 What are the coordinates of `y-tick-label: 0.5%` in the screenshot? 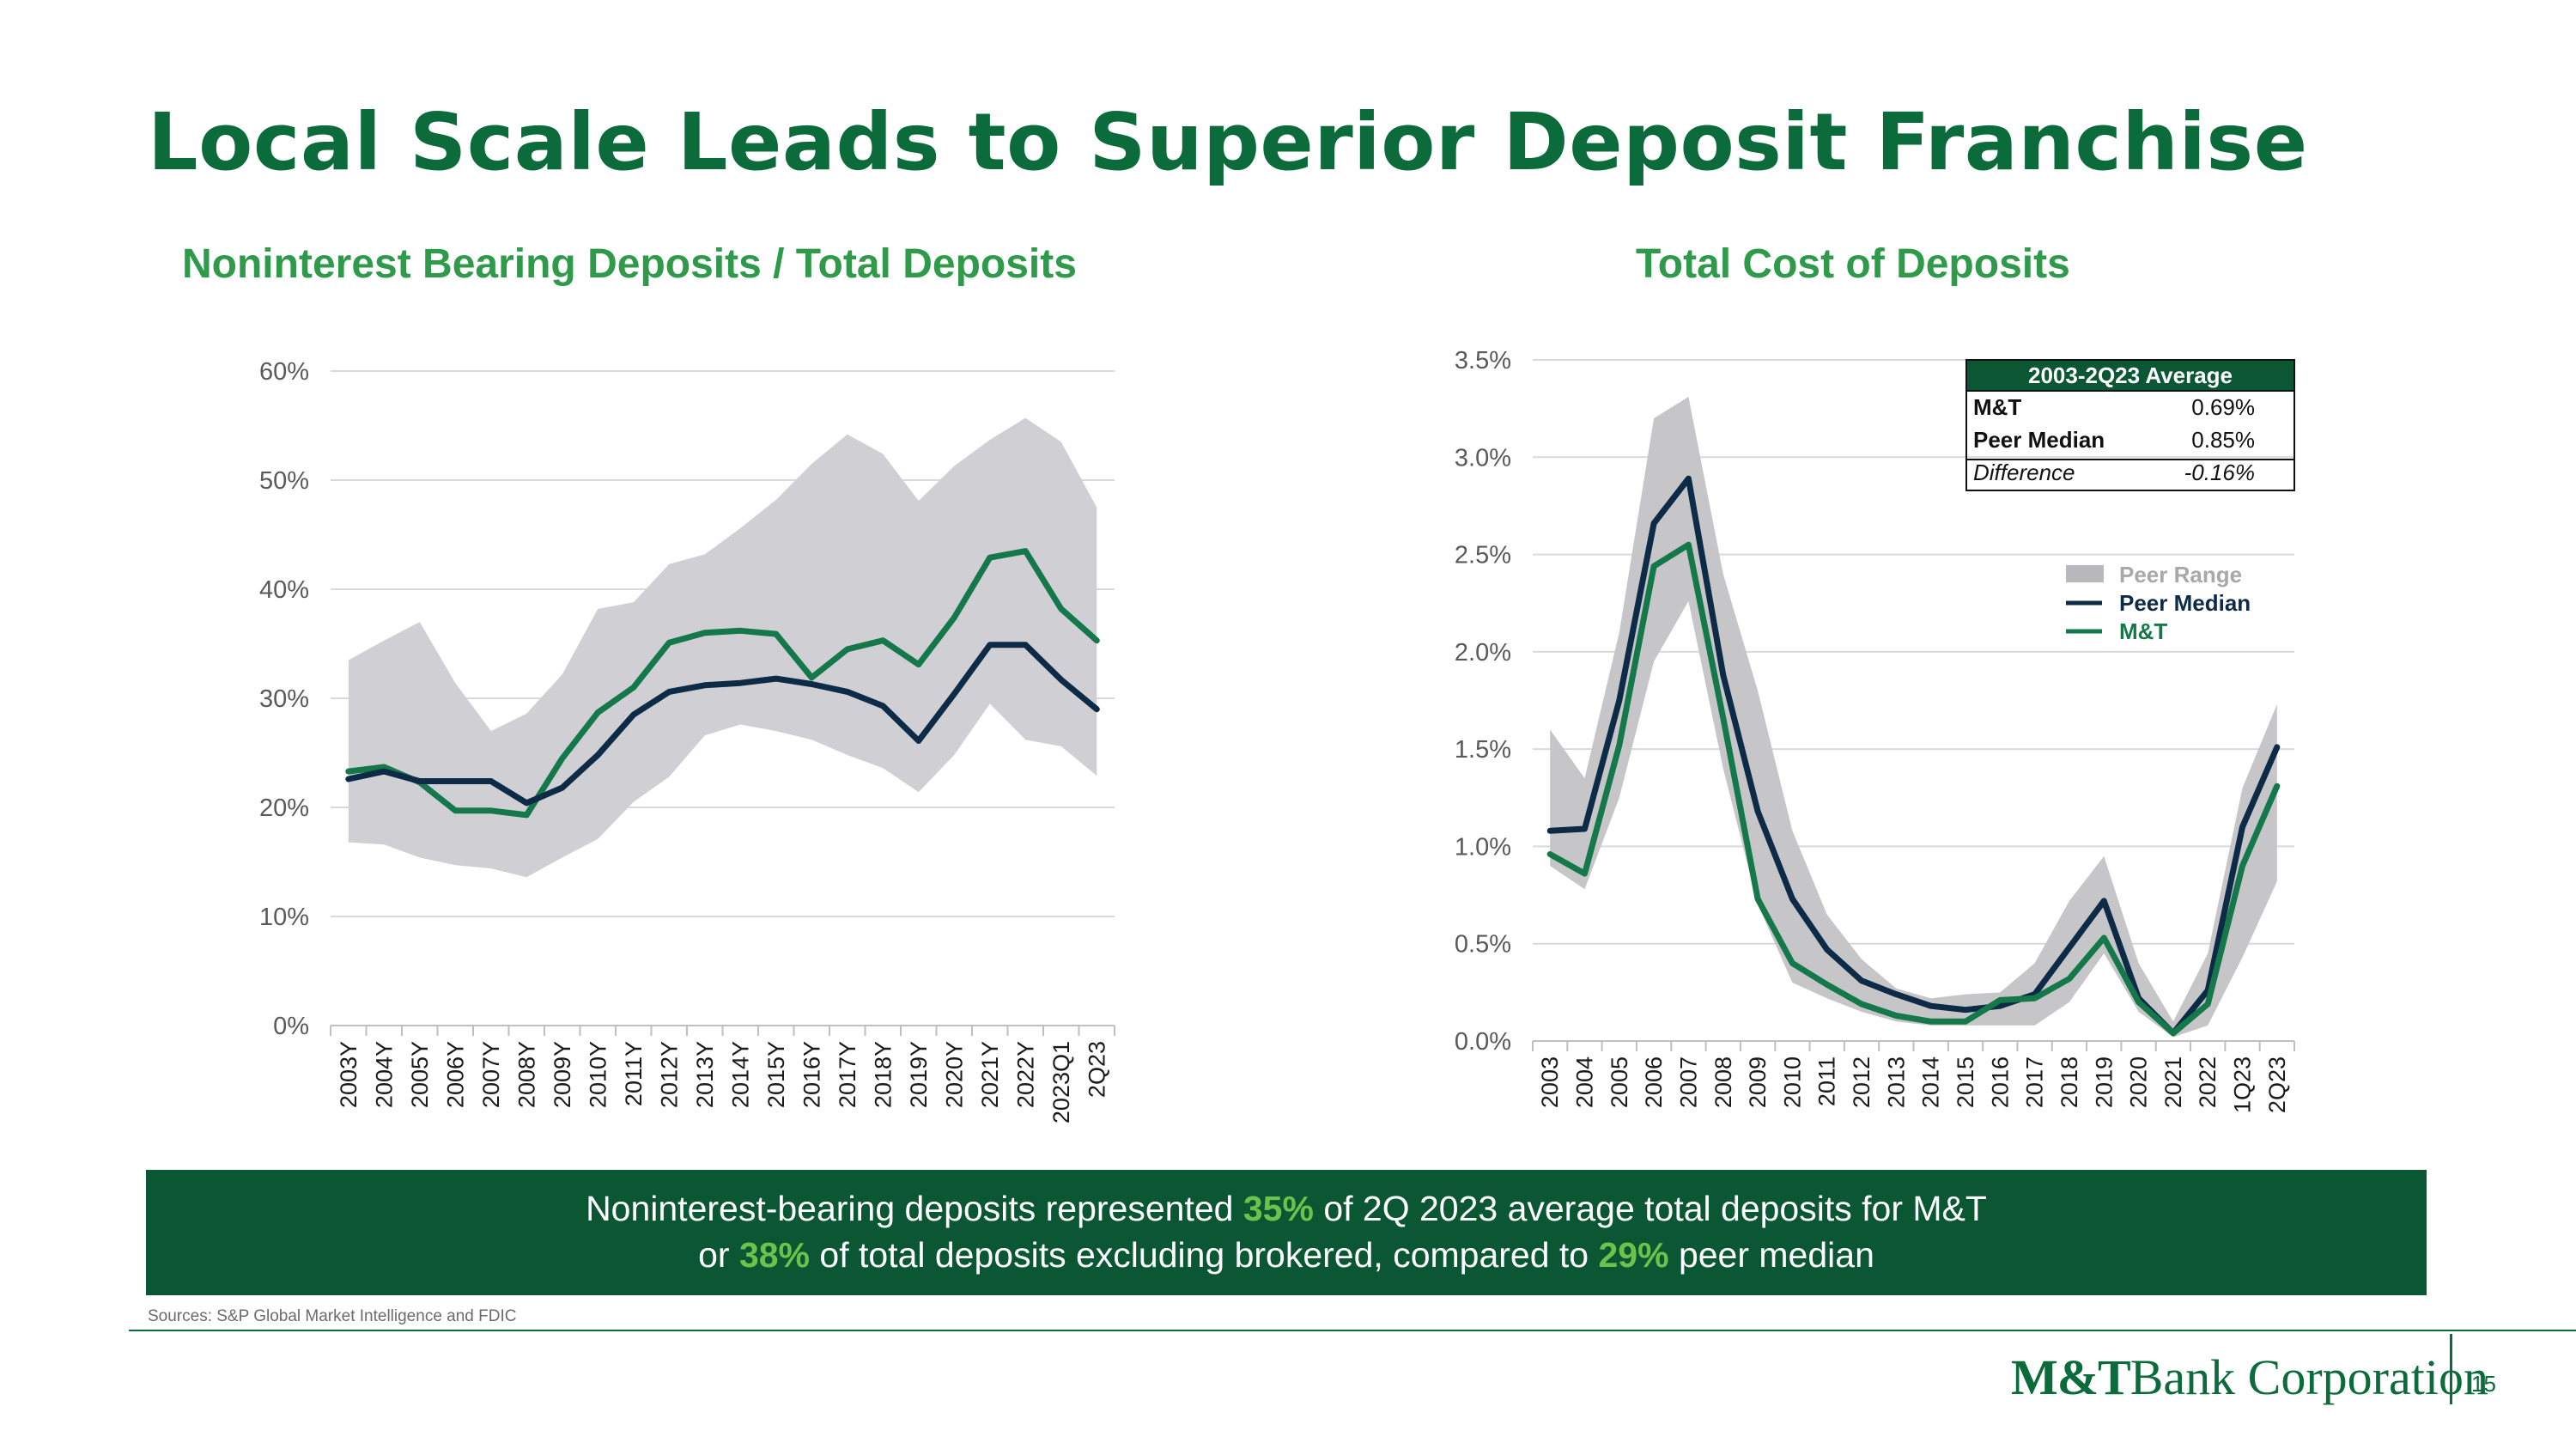 It's located at (1483, 945).